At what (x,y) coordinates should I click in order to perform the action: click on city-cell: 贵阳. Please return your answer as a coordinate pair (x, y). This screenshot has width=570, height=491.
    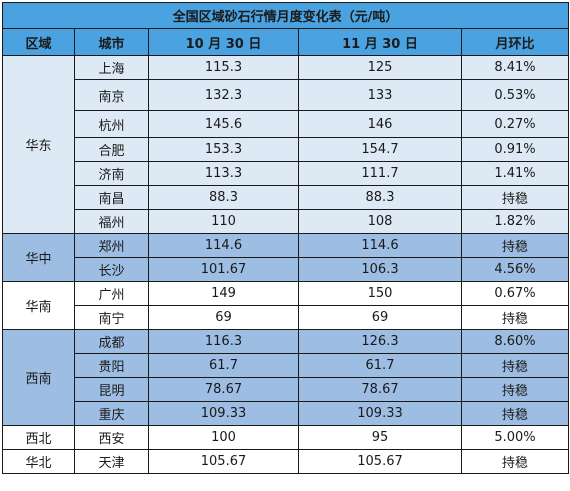
    Looking at the image, I should click on (111, 365).